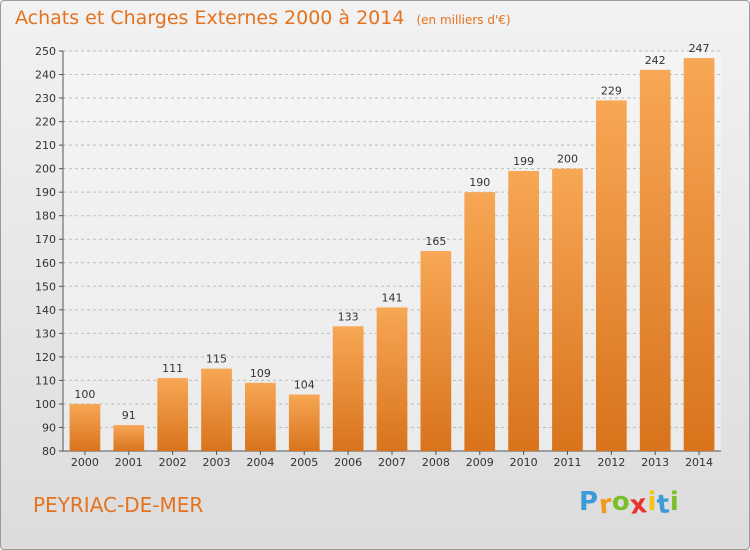 This screenshot has height=550, width=750. I want to click on bar-2004, so click(260, 416).